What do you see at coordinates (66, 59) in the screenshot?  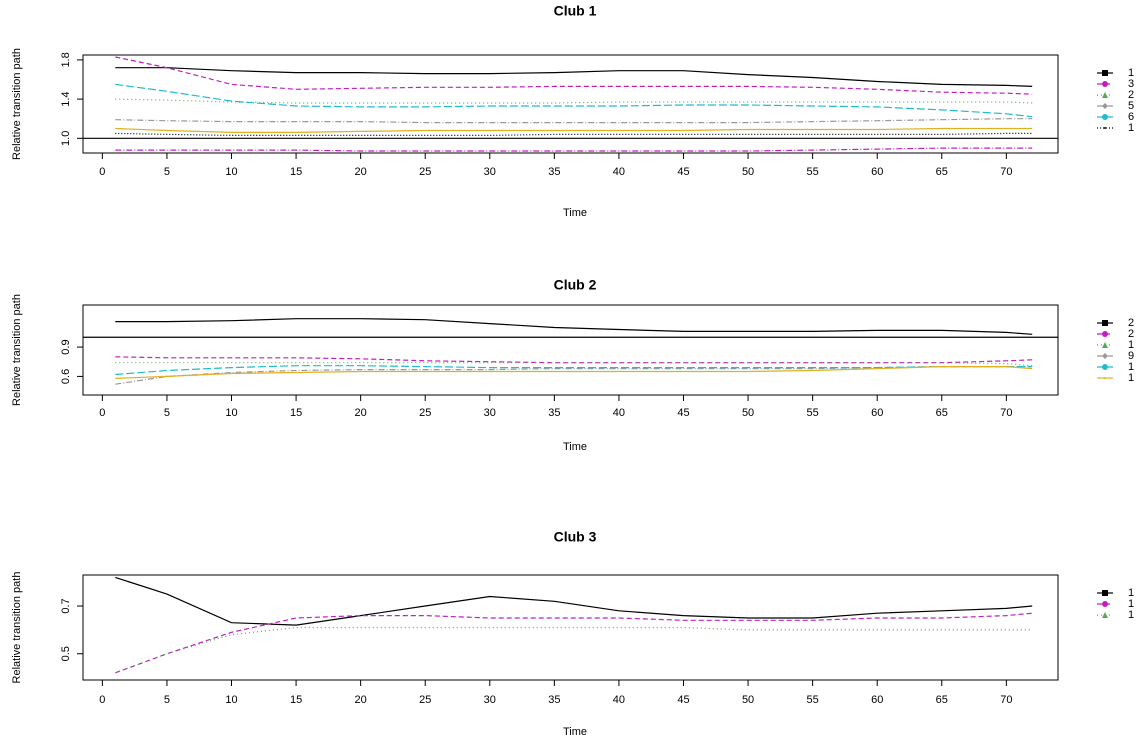 I see `y-tick-label: 1.8` at bounding box center [66, 59].